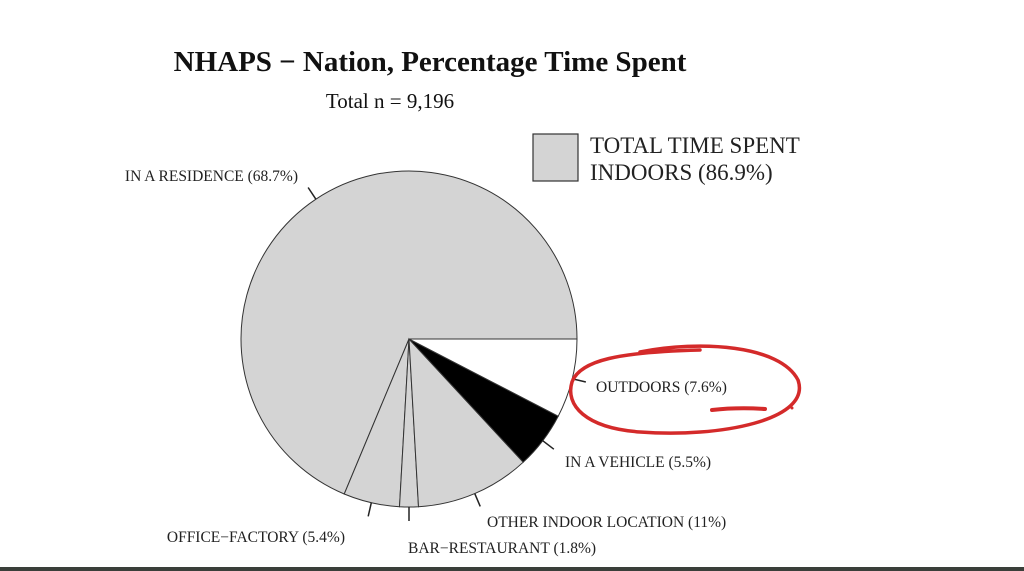 Image resolution: width=1024 pixels, height=571 pixels. Describe the element at coordinates (738, 409) in the screenshot. I see `annotation-underline` at that location.